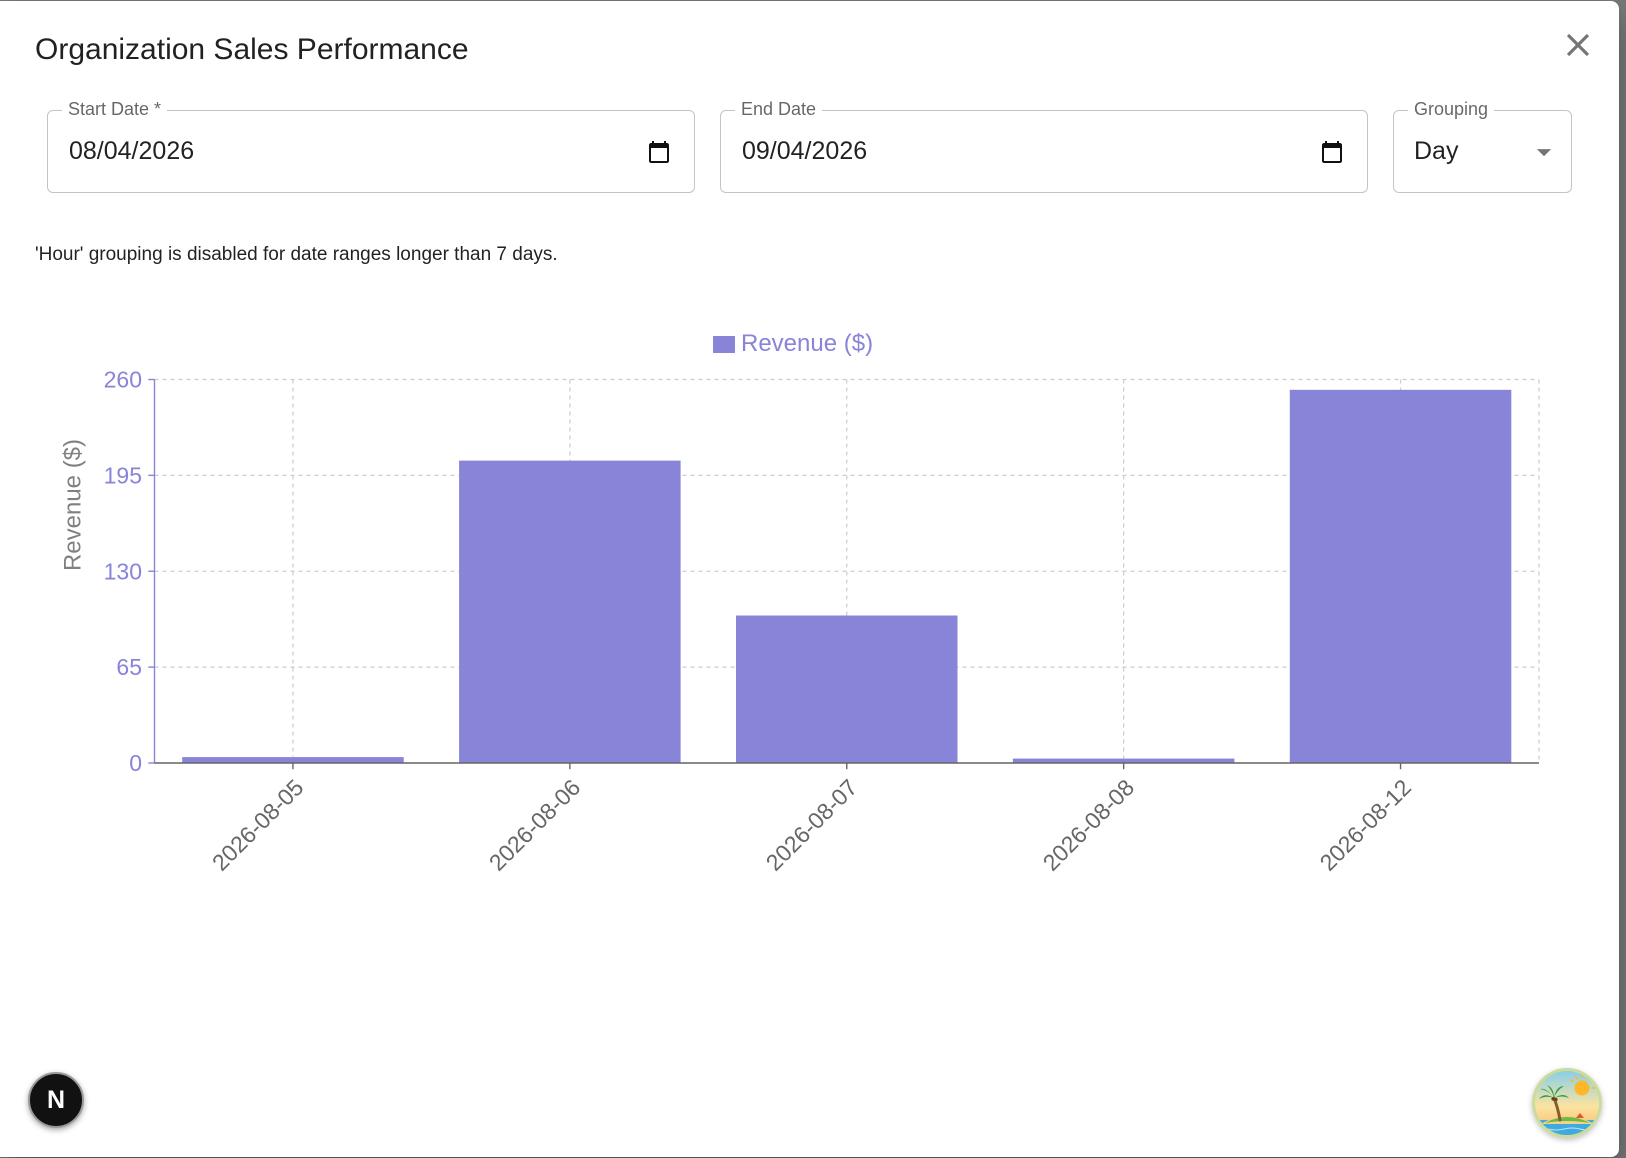 This screenshot has width=1626, height=1158. Describe the element at coordinates (1451, 109) in the screenshot. I see `grouping-label: Grouping` at that location.